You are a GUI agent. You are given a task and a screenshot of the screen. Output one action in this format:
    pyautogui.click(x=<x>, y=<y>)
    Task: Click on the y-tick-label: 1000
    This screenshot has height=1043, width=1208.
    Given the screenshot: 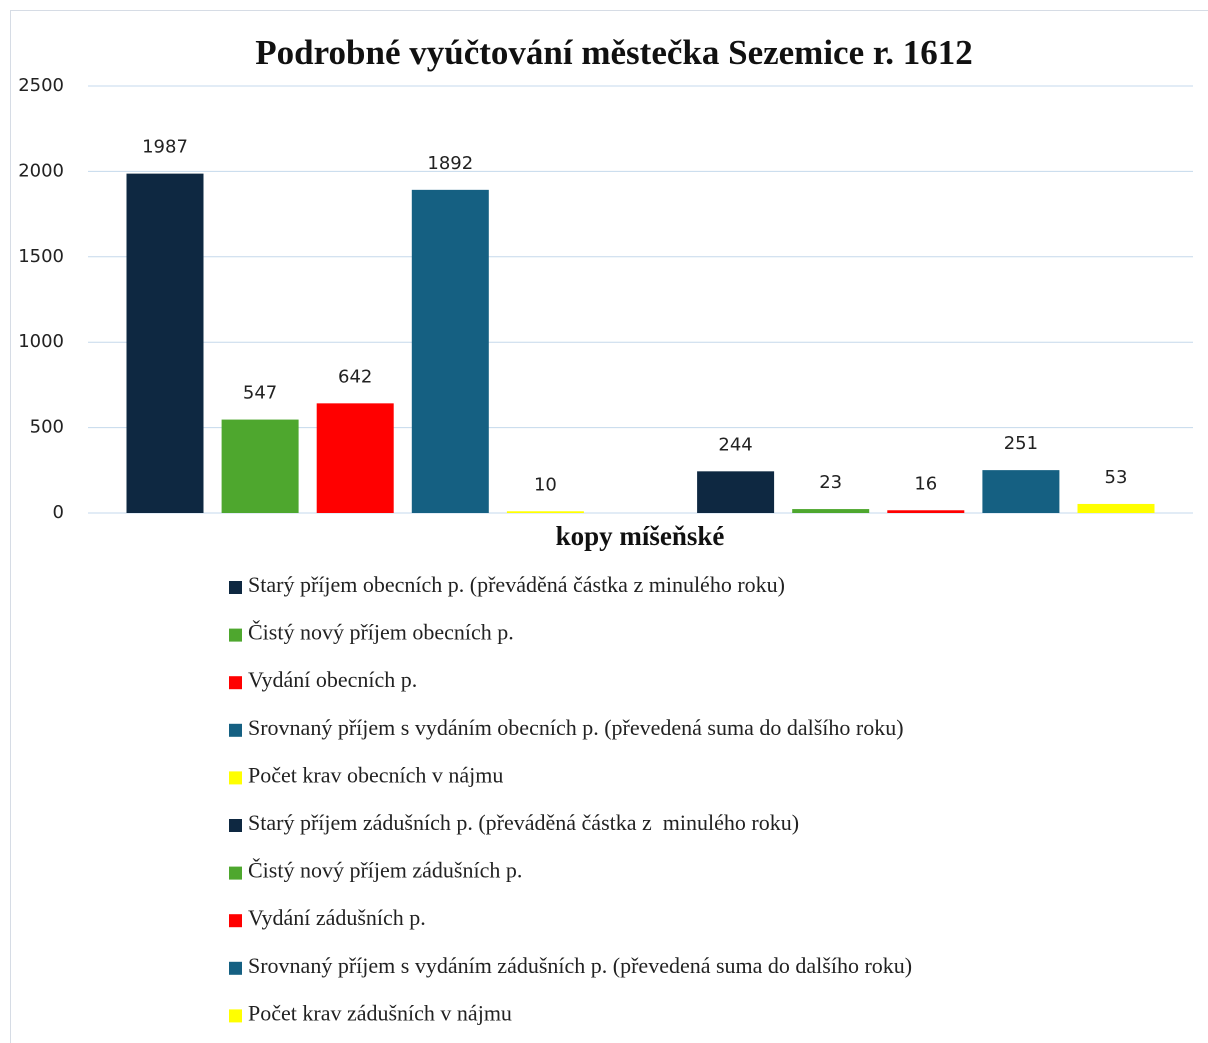 What is the action you would take?
    pyautogui.click(x=41, y=341)
    